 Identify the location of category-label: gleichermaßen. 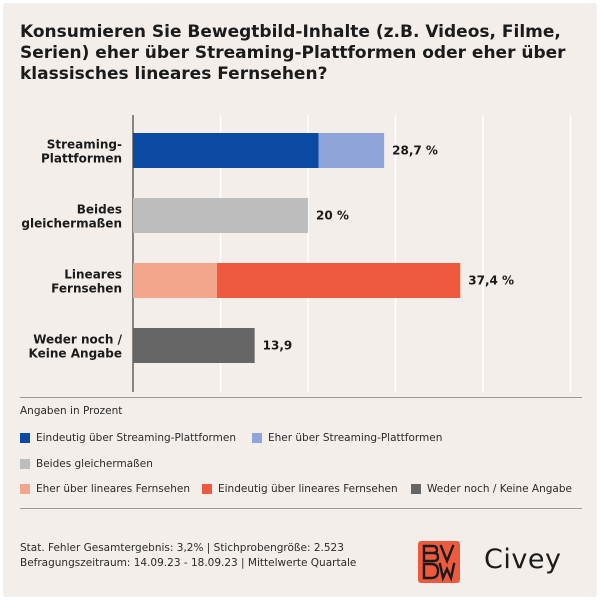
(71, 224).